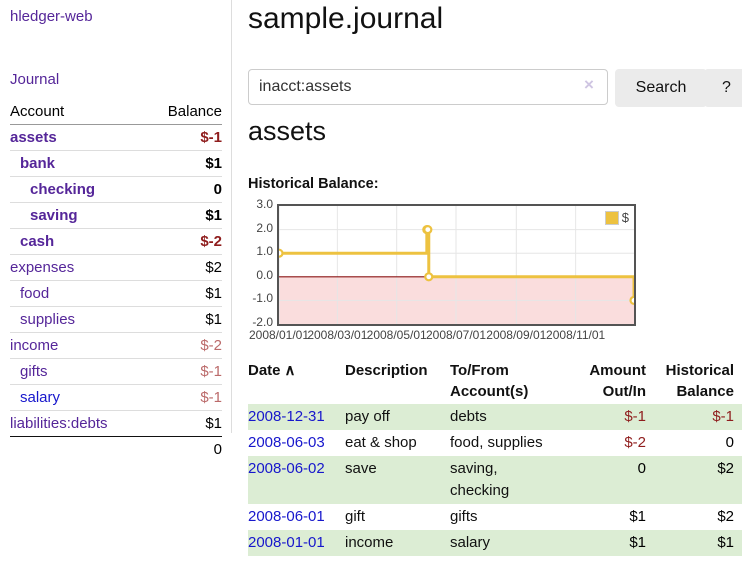 The width and height of the screenshot is (742, 582). What do you see at coordinates (369, 542) in the screenshot?
I see `transaction-description: income` at bounding box center [369, 542].